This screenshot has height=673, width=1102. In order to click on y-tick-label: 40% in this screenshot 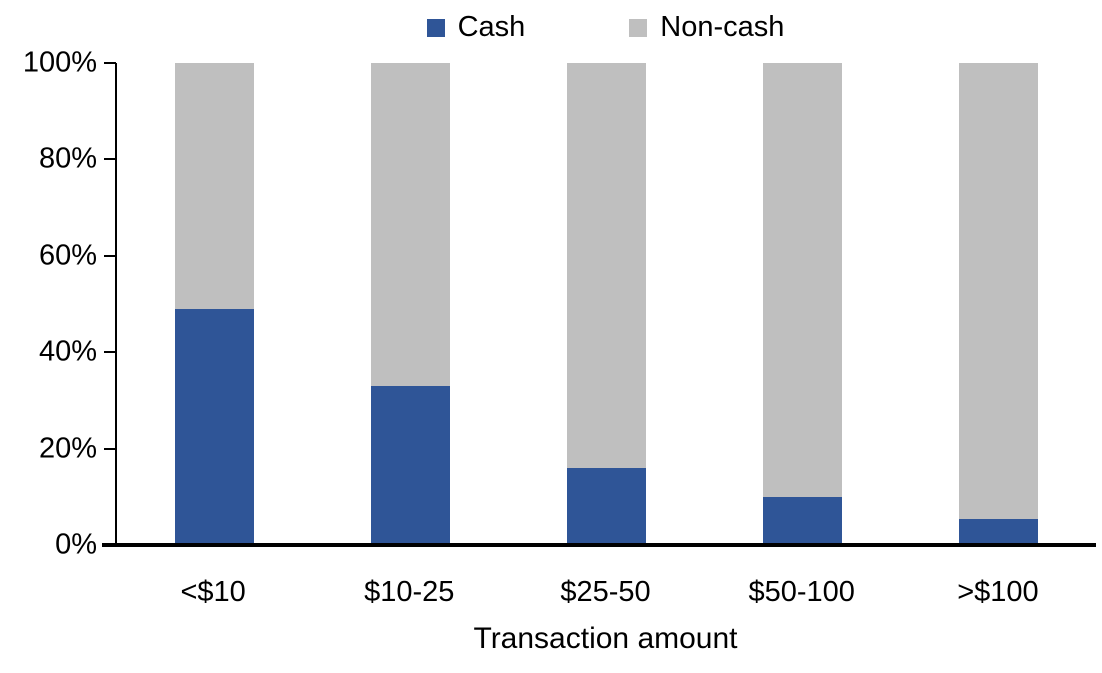, I will do `click(67, 351)`.